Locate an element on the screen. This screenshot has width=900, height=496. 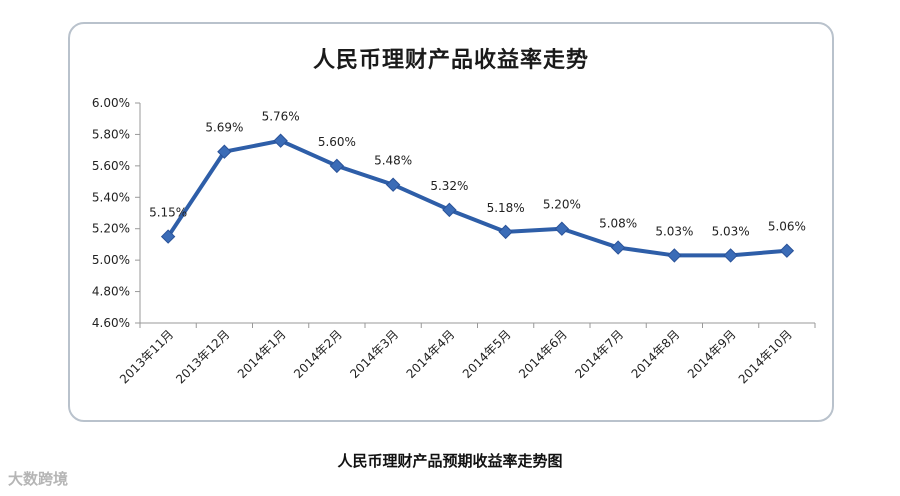
x-tick-label: 2014年10月 is located at coordinates (765, 356).